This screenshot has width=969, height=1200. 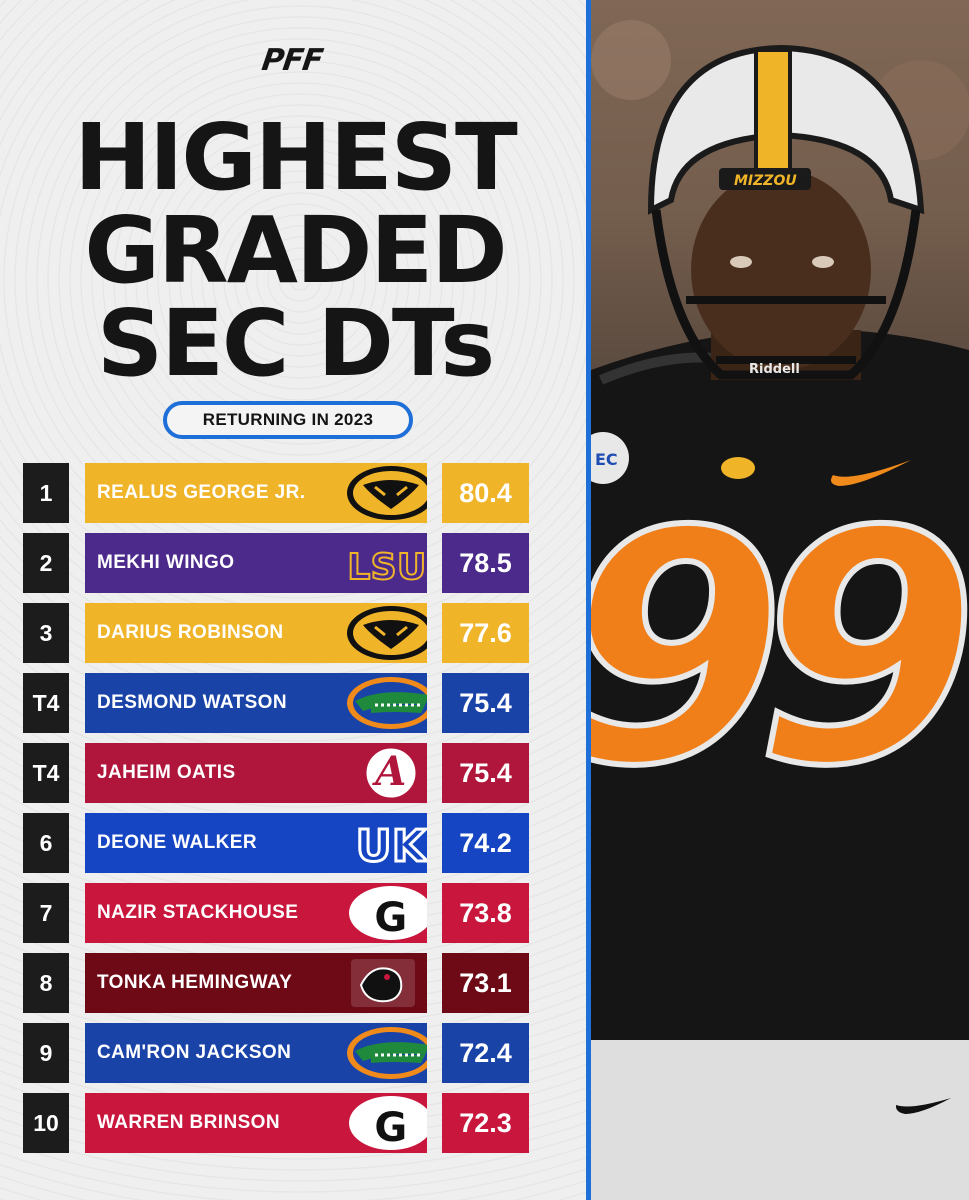 What do you see at coordinates (46, 913) in the screenshot?
I see `rank-badge: 7` at bounding box center [46, 913].